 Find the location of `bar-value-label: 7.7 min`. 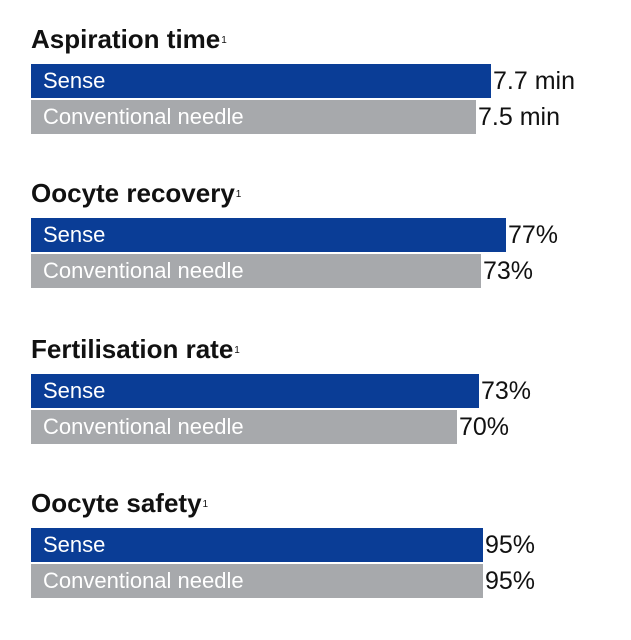

bar-value-label: 7.7 min is located at coordinates (534, 81).